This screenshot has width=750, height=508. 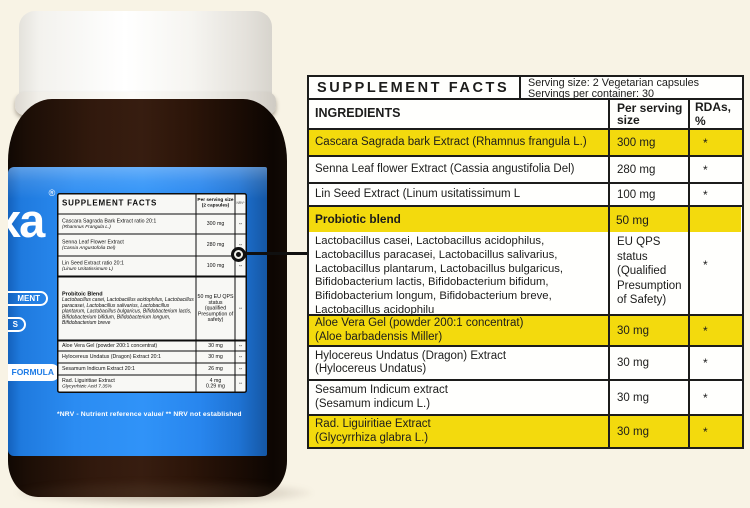 I want to click on brand-text: xa®, so click(x=31, y=218).